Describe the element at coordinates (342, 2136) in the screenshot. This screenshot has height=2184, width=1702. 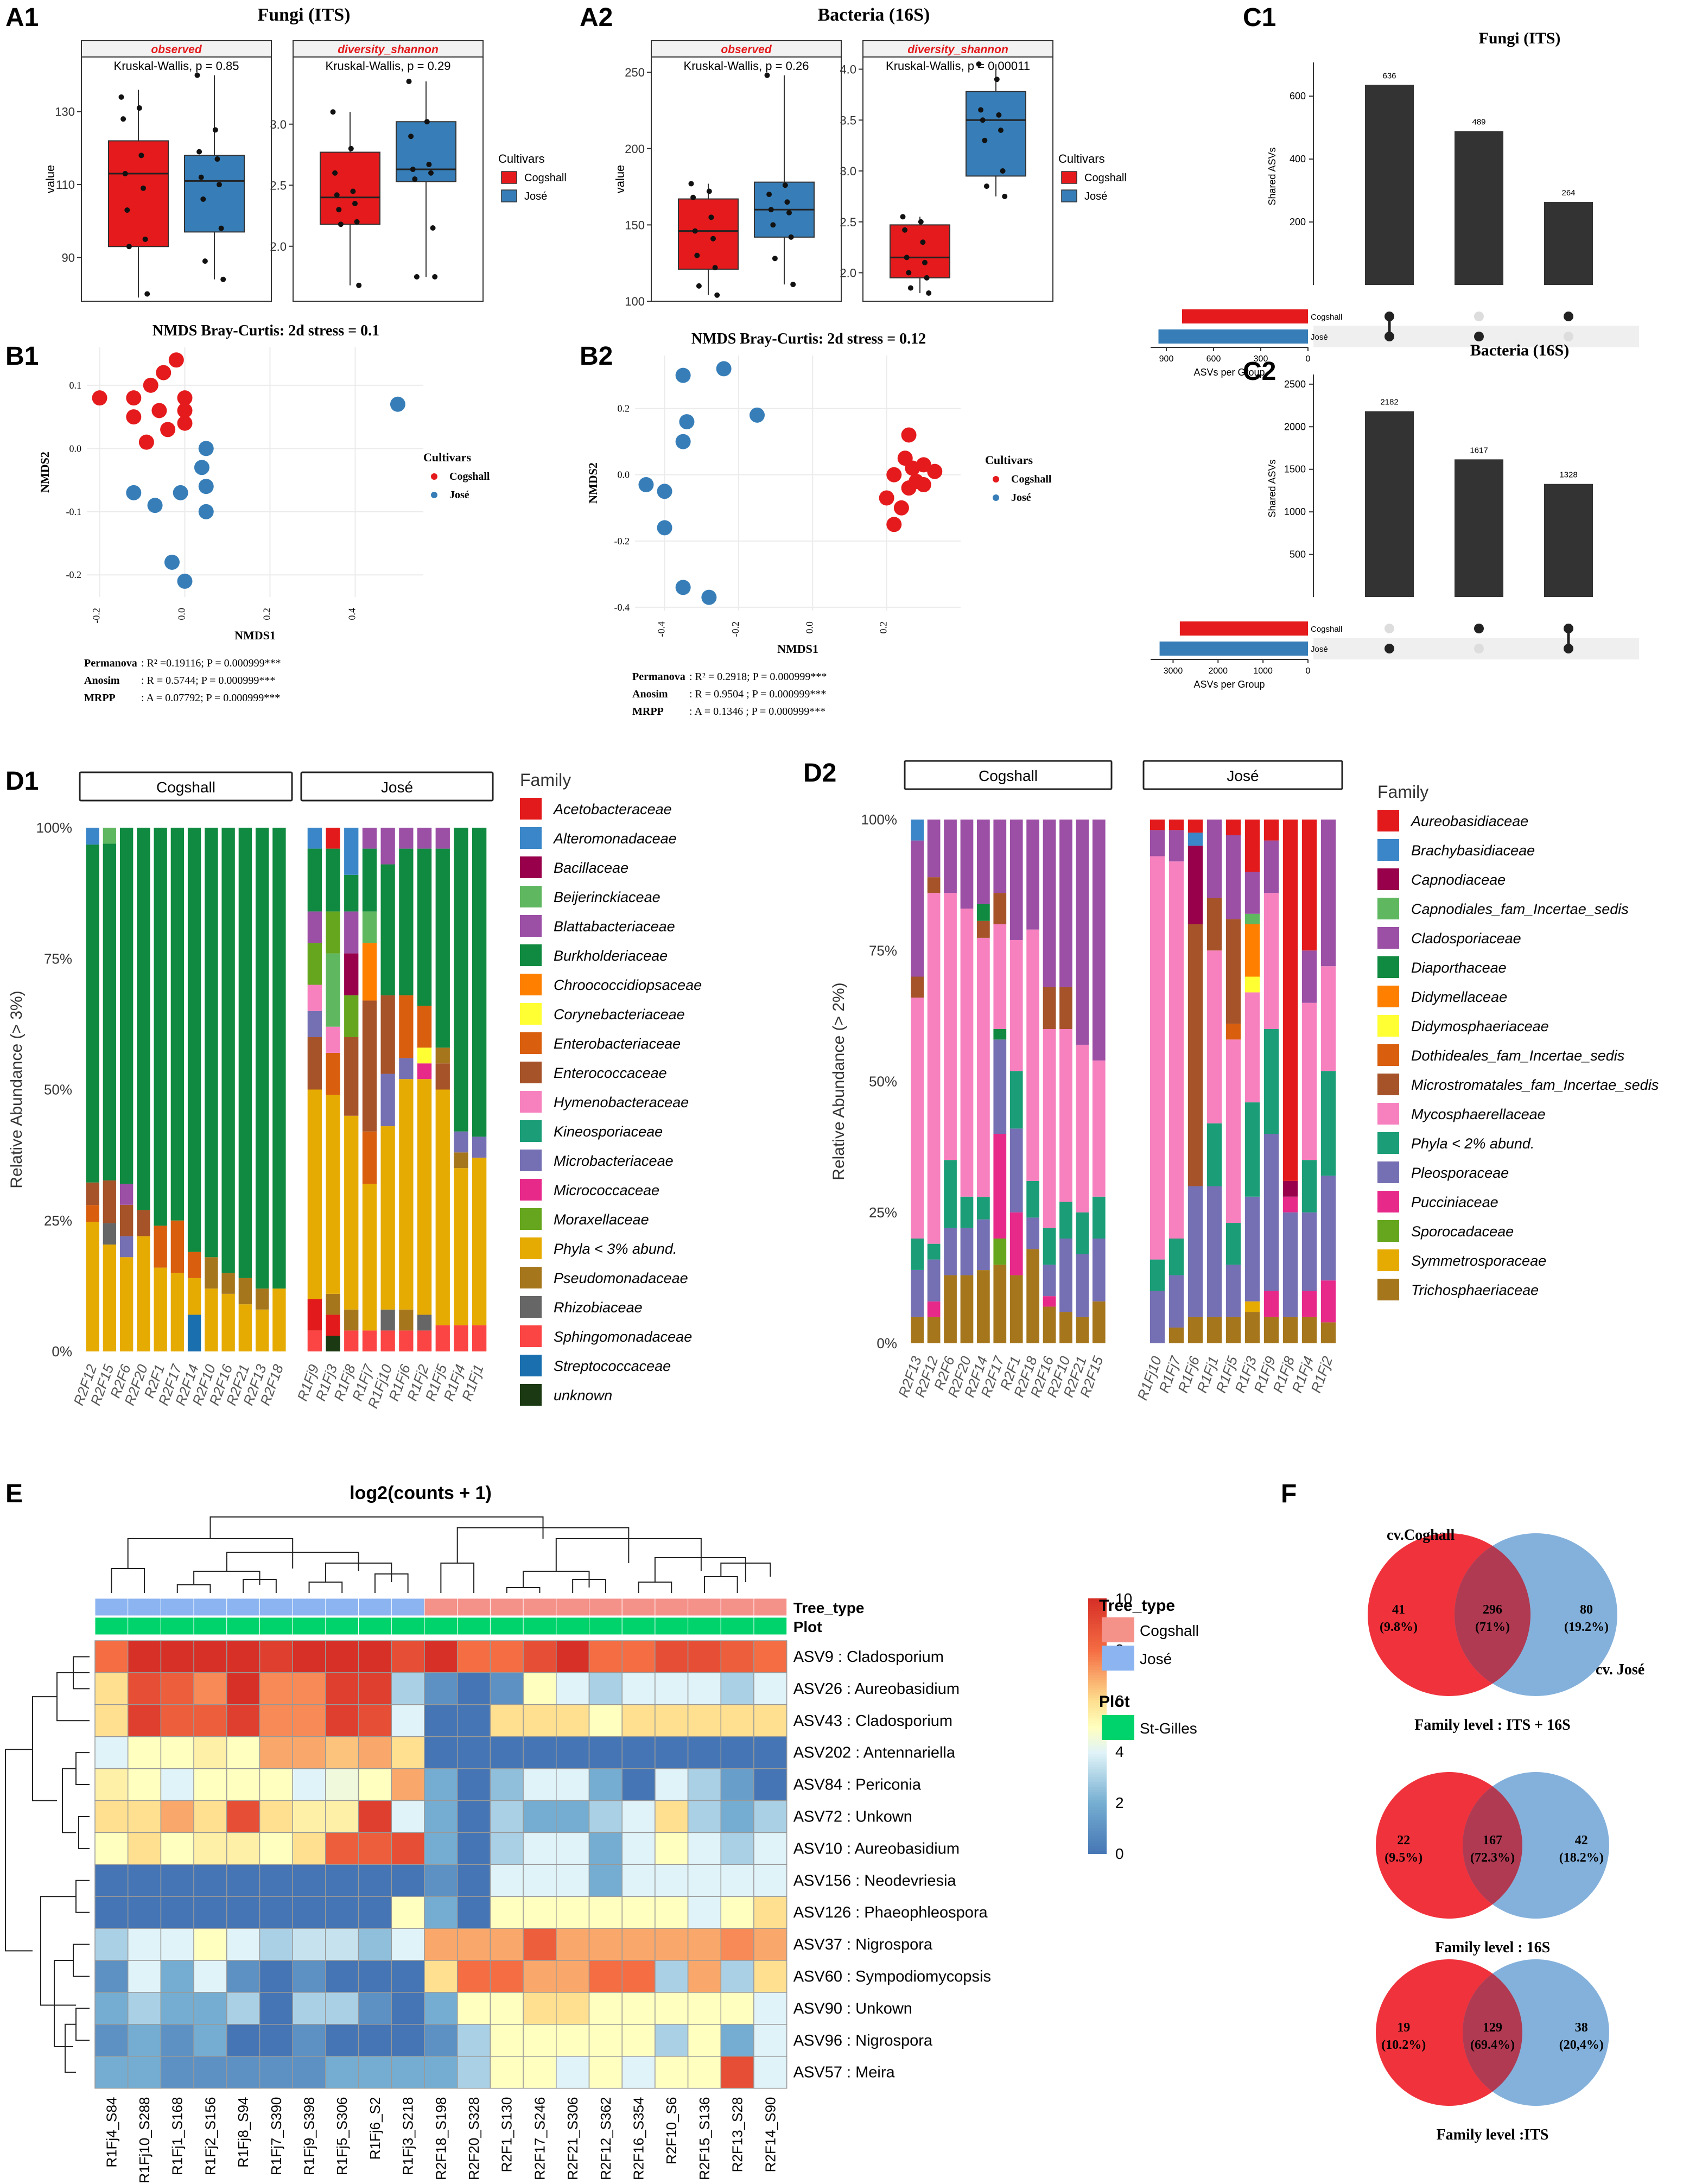
I see `heatmap-col-label: R1Fj5_S306` at that location.